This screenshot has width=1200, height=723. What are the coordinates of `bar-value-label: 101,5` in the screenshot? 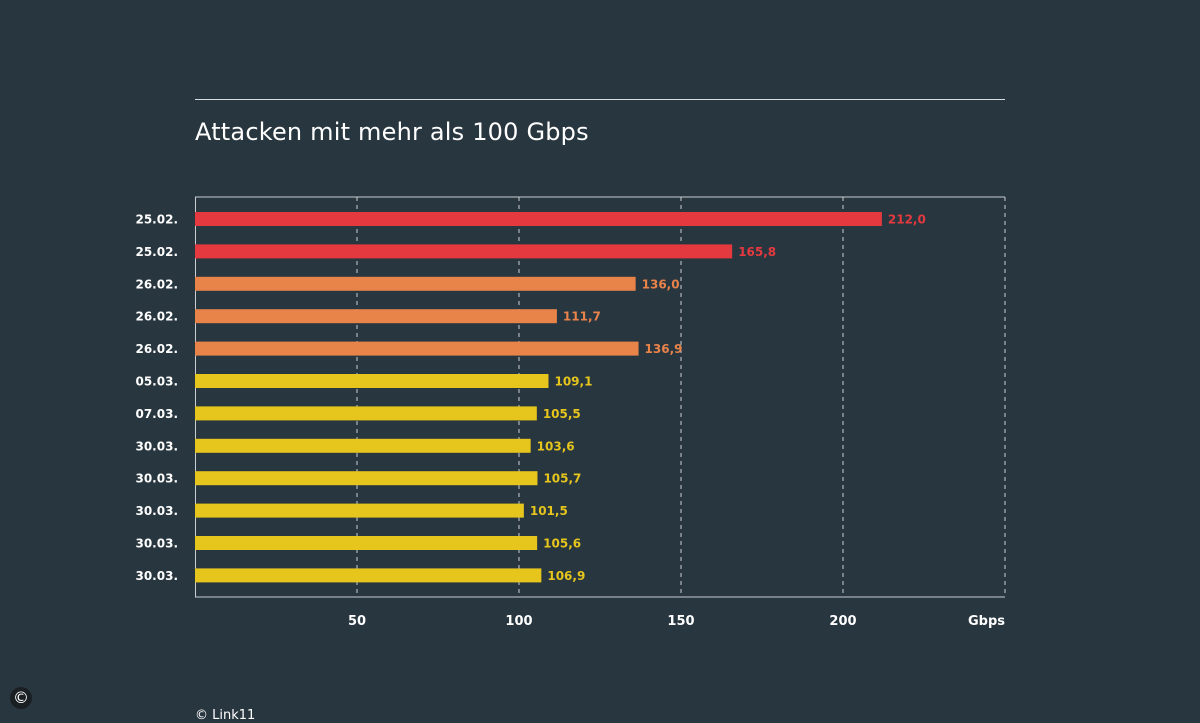 It's located at (549, 511).